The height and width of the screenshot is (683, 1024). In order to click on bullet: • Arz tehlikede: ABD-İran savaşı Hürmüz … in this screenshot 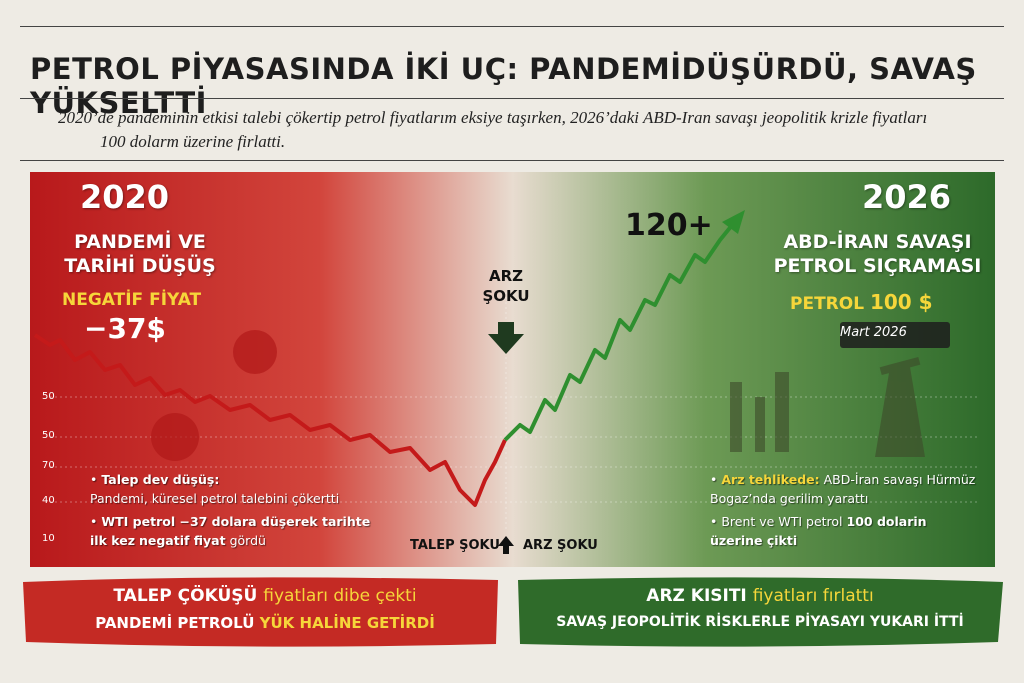, I will do `click(843, 489)`.